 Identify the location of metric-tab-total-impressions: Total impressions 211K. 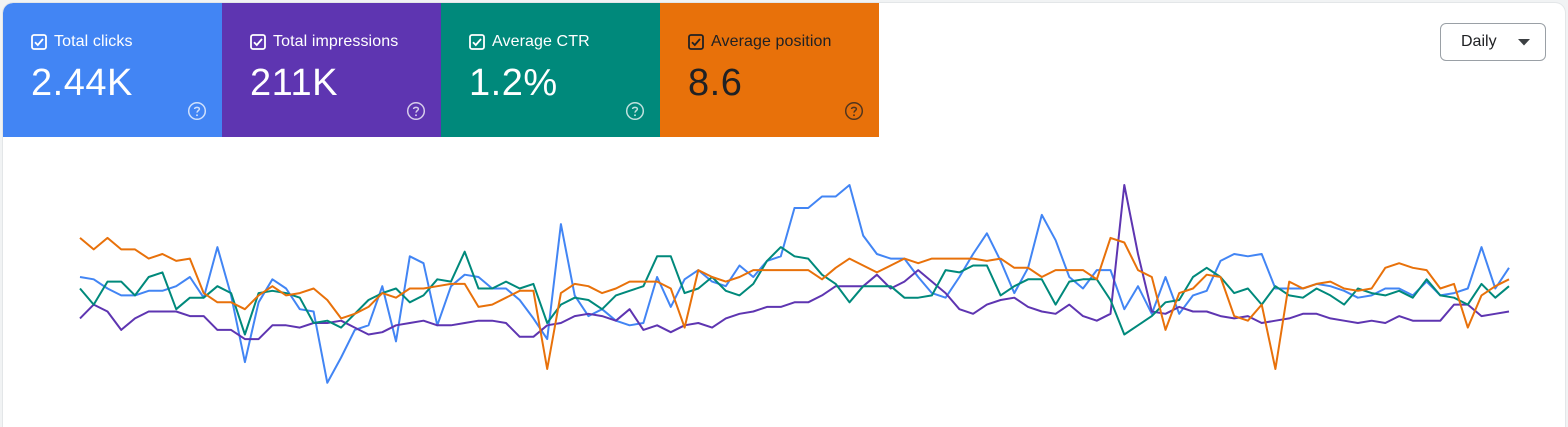
(331, 70).